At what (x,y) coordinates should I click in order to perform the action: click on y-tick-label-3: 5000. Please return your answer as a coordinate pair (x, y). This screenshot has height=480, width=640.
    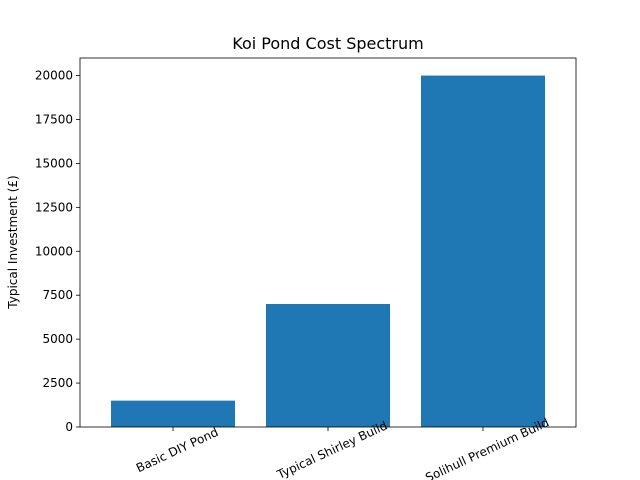
    Looking at the image, I should click on (57, 339).